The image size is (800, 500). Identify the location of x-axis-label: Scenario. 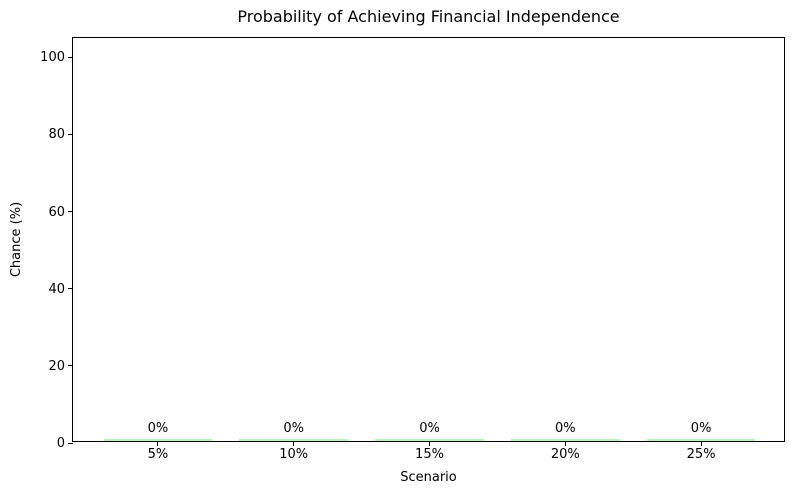
(428, 477).